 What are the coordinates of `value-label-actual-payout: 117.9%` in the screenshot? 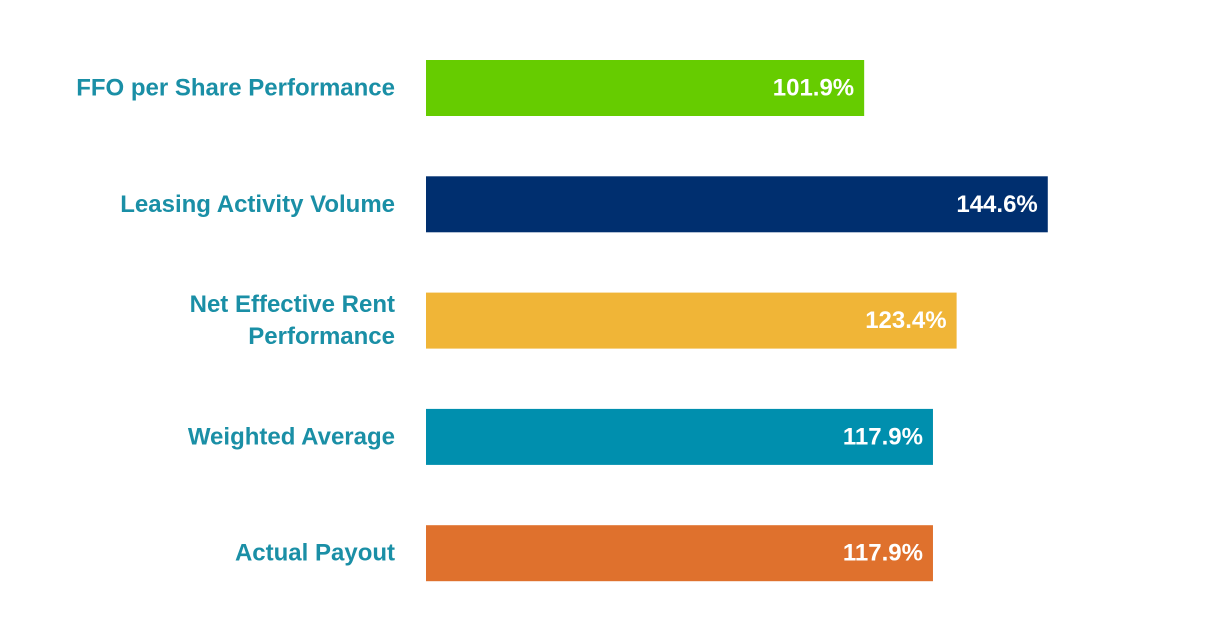 It's located at (883, 553).